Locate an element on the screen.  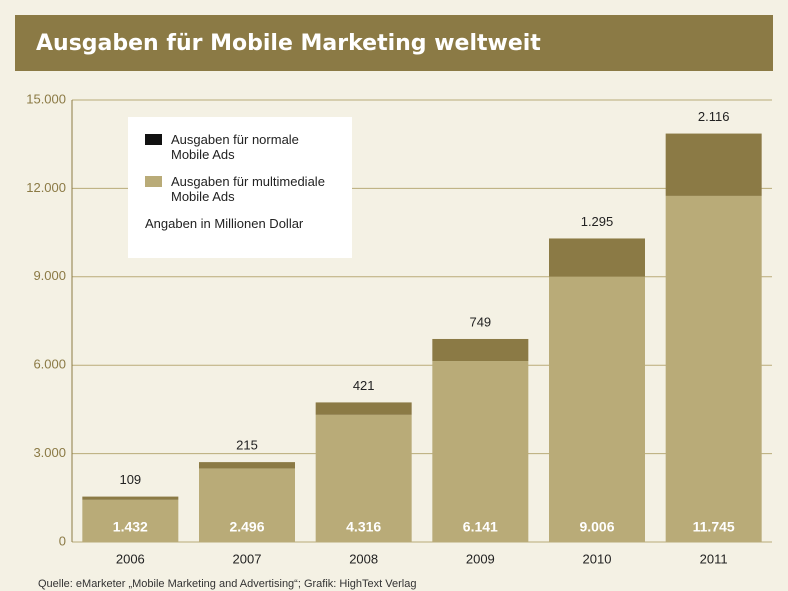
x-tick-label: 2009 is located at coordinates (480, 558).